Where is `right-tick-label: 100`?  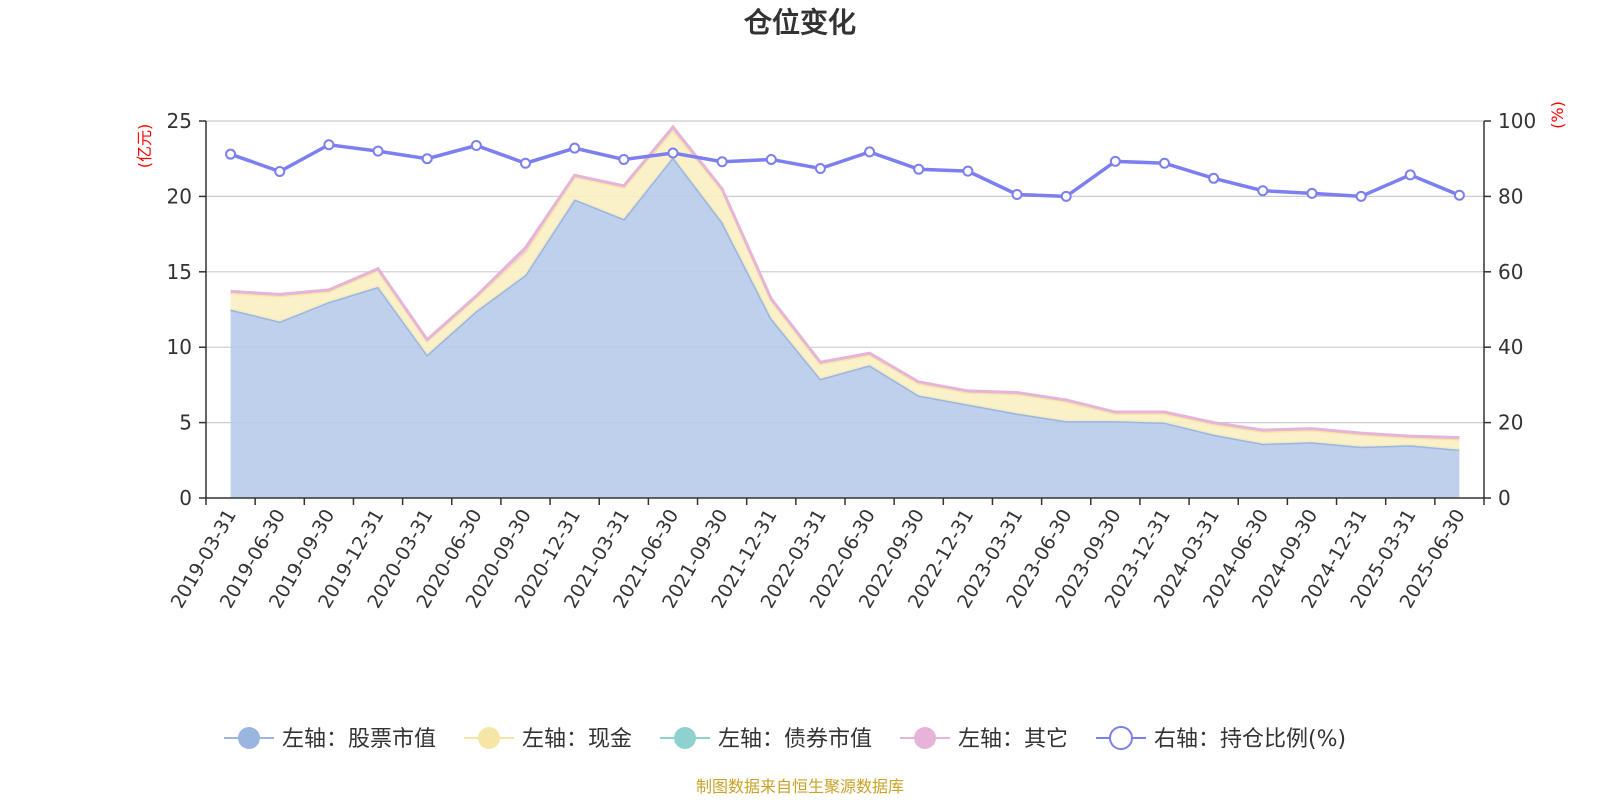
right-tick-label: 100 is located at coordinates (1517, 121).